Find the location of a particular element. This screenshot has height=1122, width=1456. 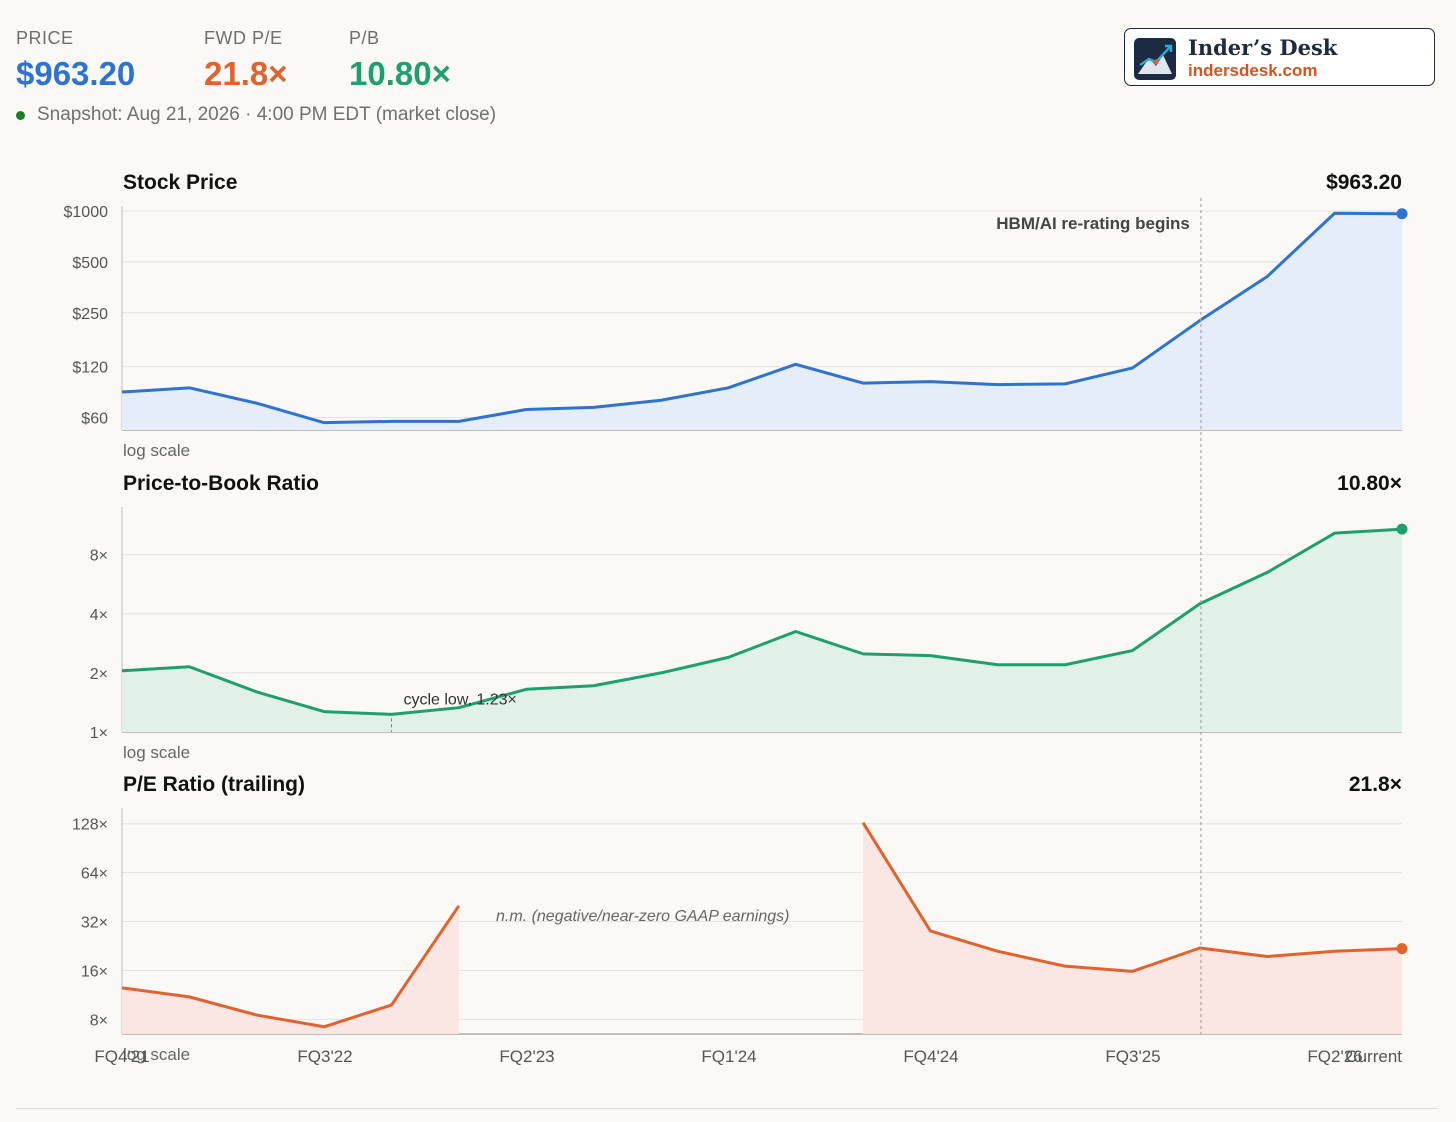

y-tick-label: 128× is located at coordinates (90, 825).